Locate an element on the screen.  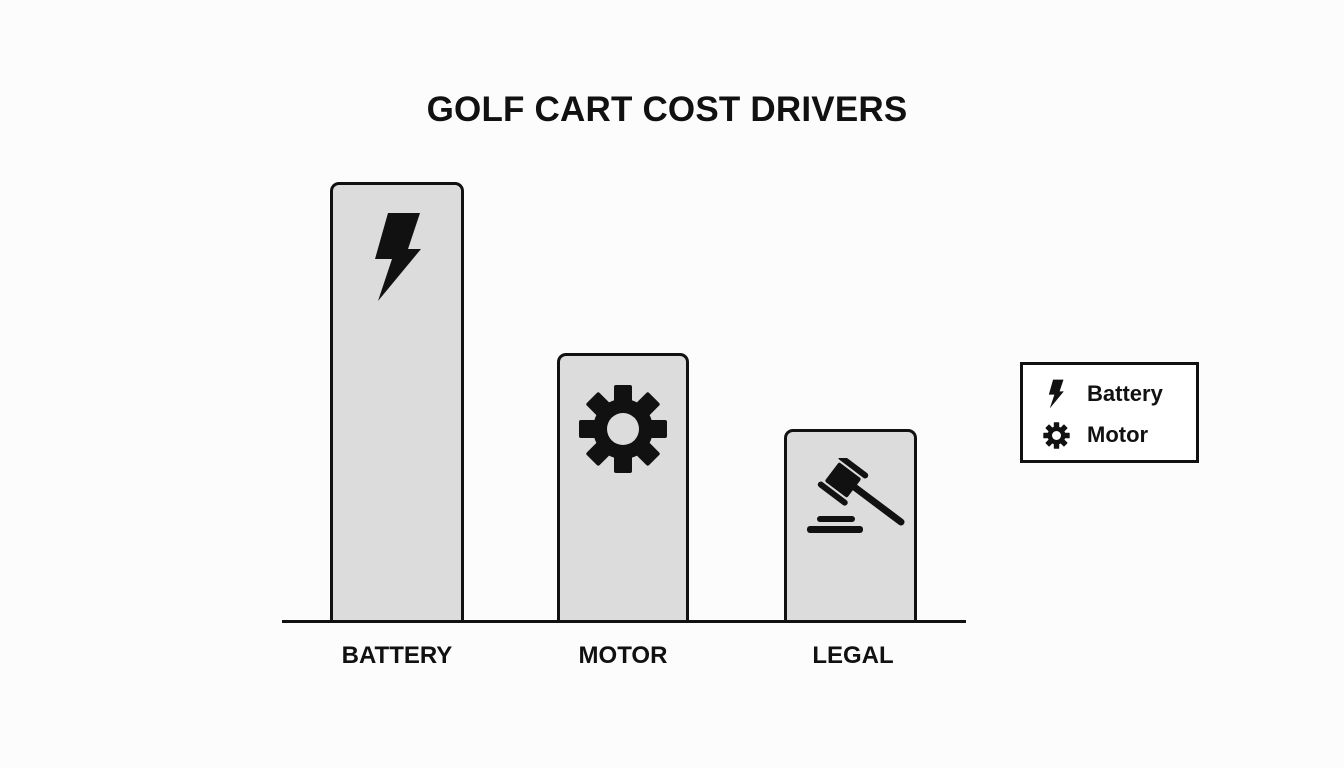
bar-motor is located at coordinates (623, 487).